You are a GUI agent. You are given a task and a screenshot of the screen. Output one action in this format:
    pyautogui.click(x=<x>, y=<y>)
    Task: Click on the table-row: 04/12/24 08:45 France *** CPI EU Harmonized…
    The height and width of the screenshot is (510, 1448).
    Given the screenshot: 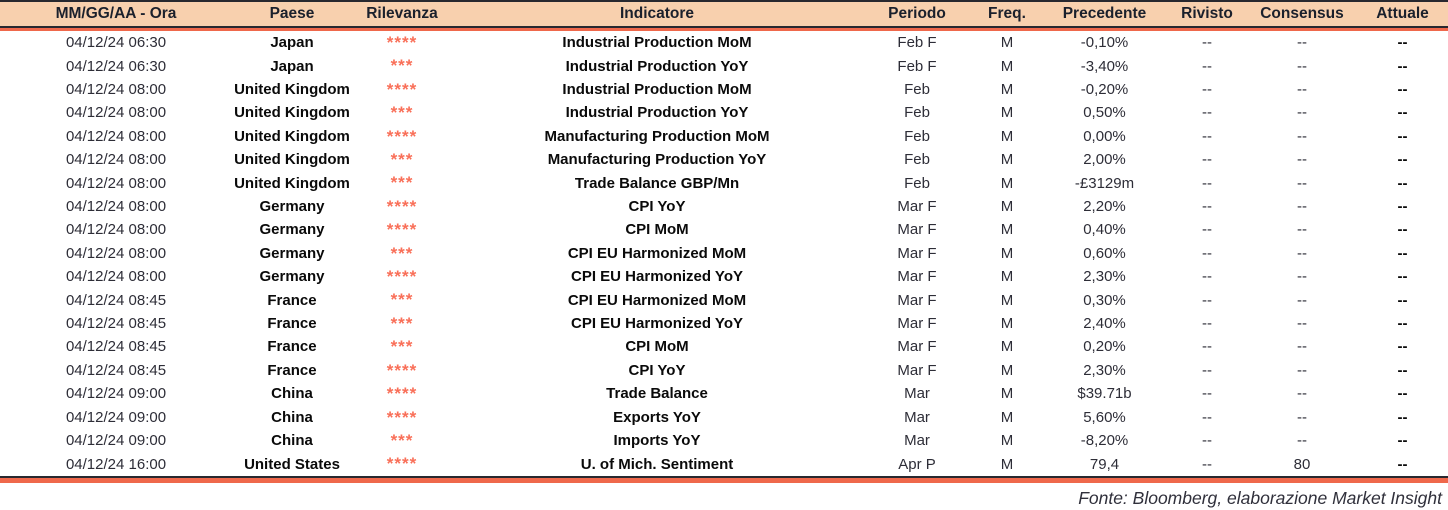 What is the action you would take?
    pyautogui.click(x=724, y=323)
    